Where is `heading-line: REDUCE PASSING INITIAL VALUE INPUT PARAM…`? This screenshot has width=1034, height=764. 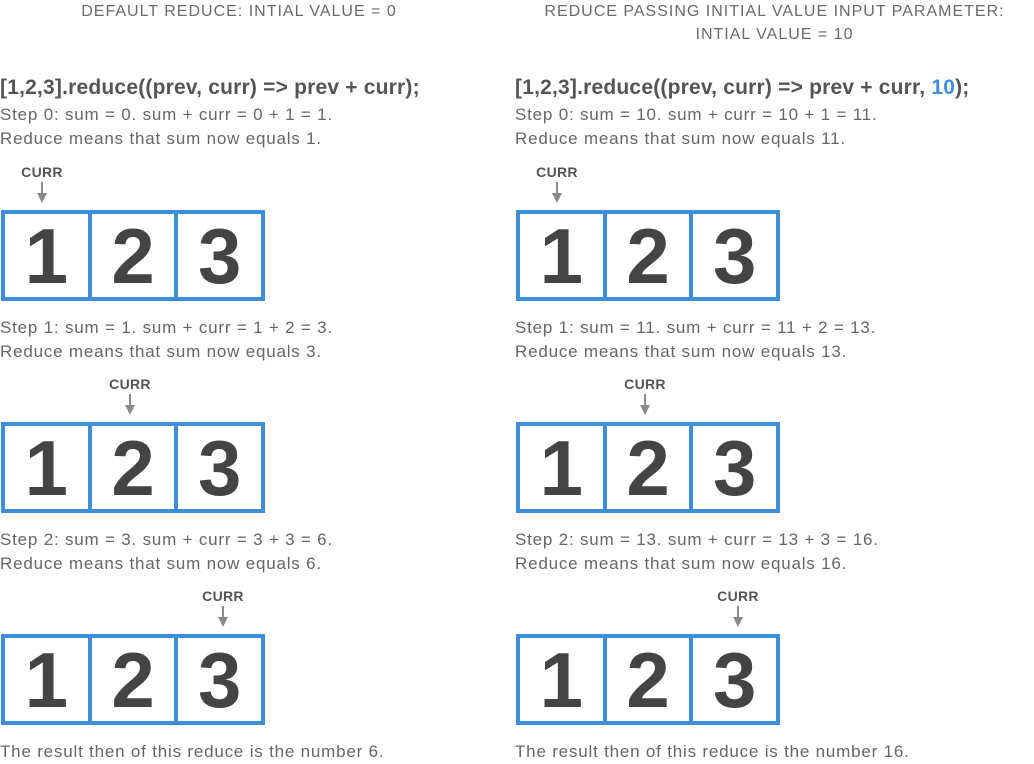 heading-line: REDUCE PASSING INITIAL VALUE INPUT PARAM… is located at coordinates (774, 11).